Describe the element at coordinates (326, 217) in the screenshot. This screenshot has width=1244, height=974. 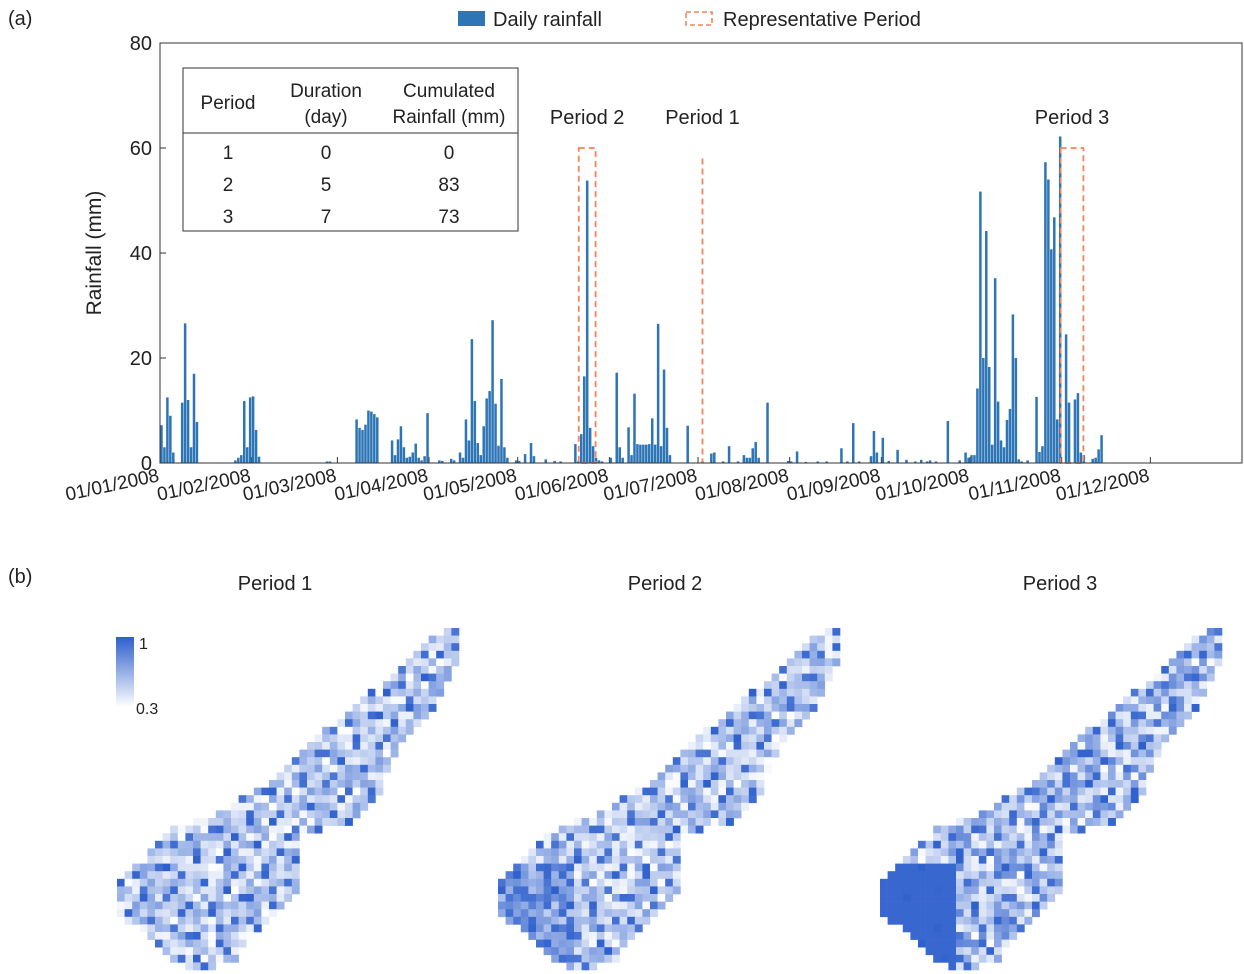
I see `table-cell: 7` at that location.